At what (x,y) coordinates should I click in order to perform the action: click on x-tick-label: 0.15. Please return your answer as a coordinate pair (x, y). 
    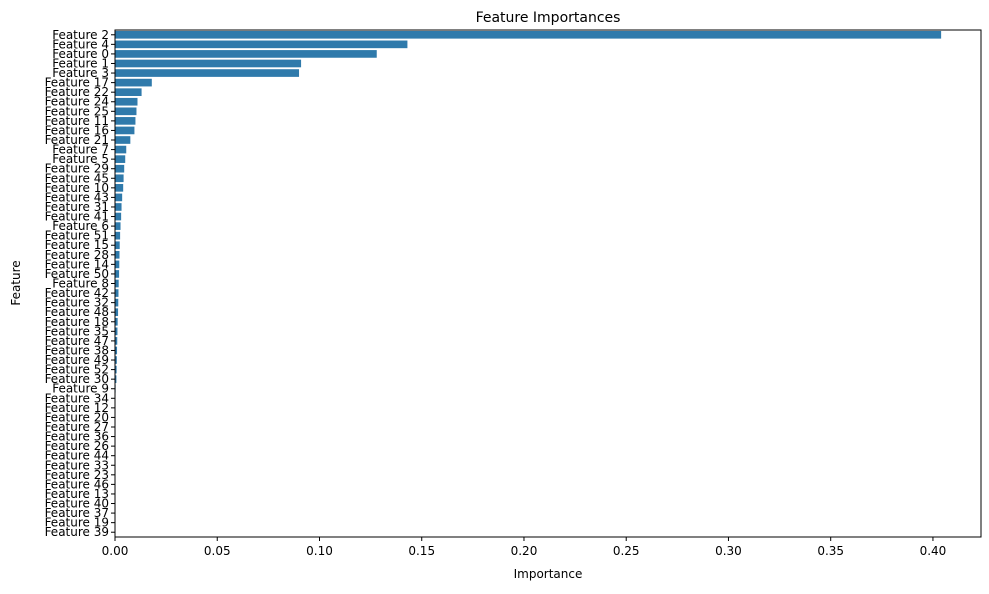
    Looking at the image, I should click on (421, 551).